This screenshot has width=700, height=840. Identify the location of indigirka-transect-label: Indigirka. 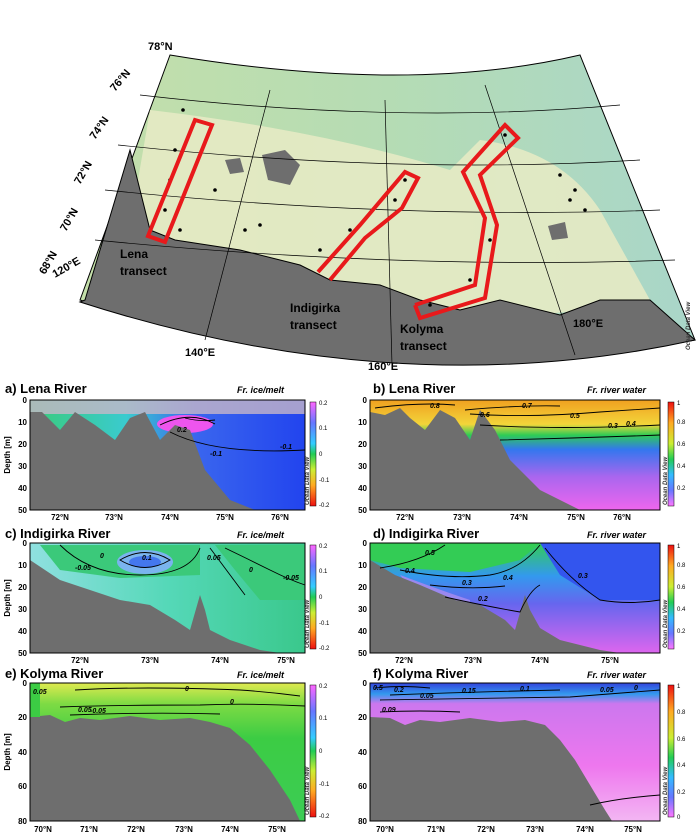
(315, 308).